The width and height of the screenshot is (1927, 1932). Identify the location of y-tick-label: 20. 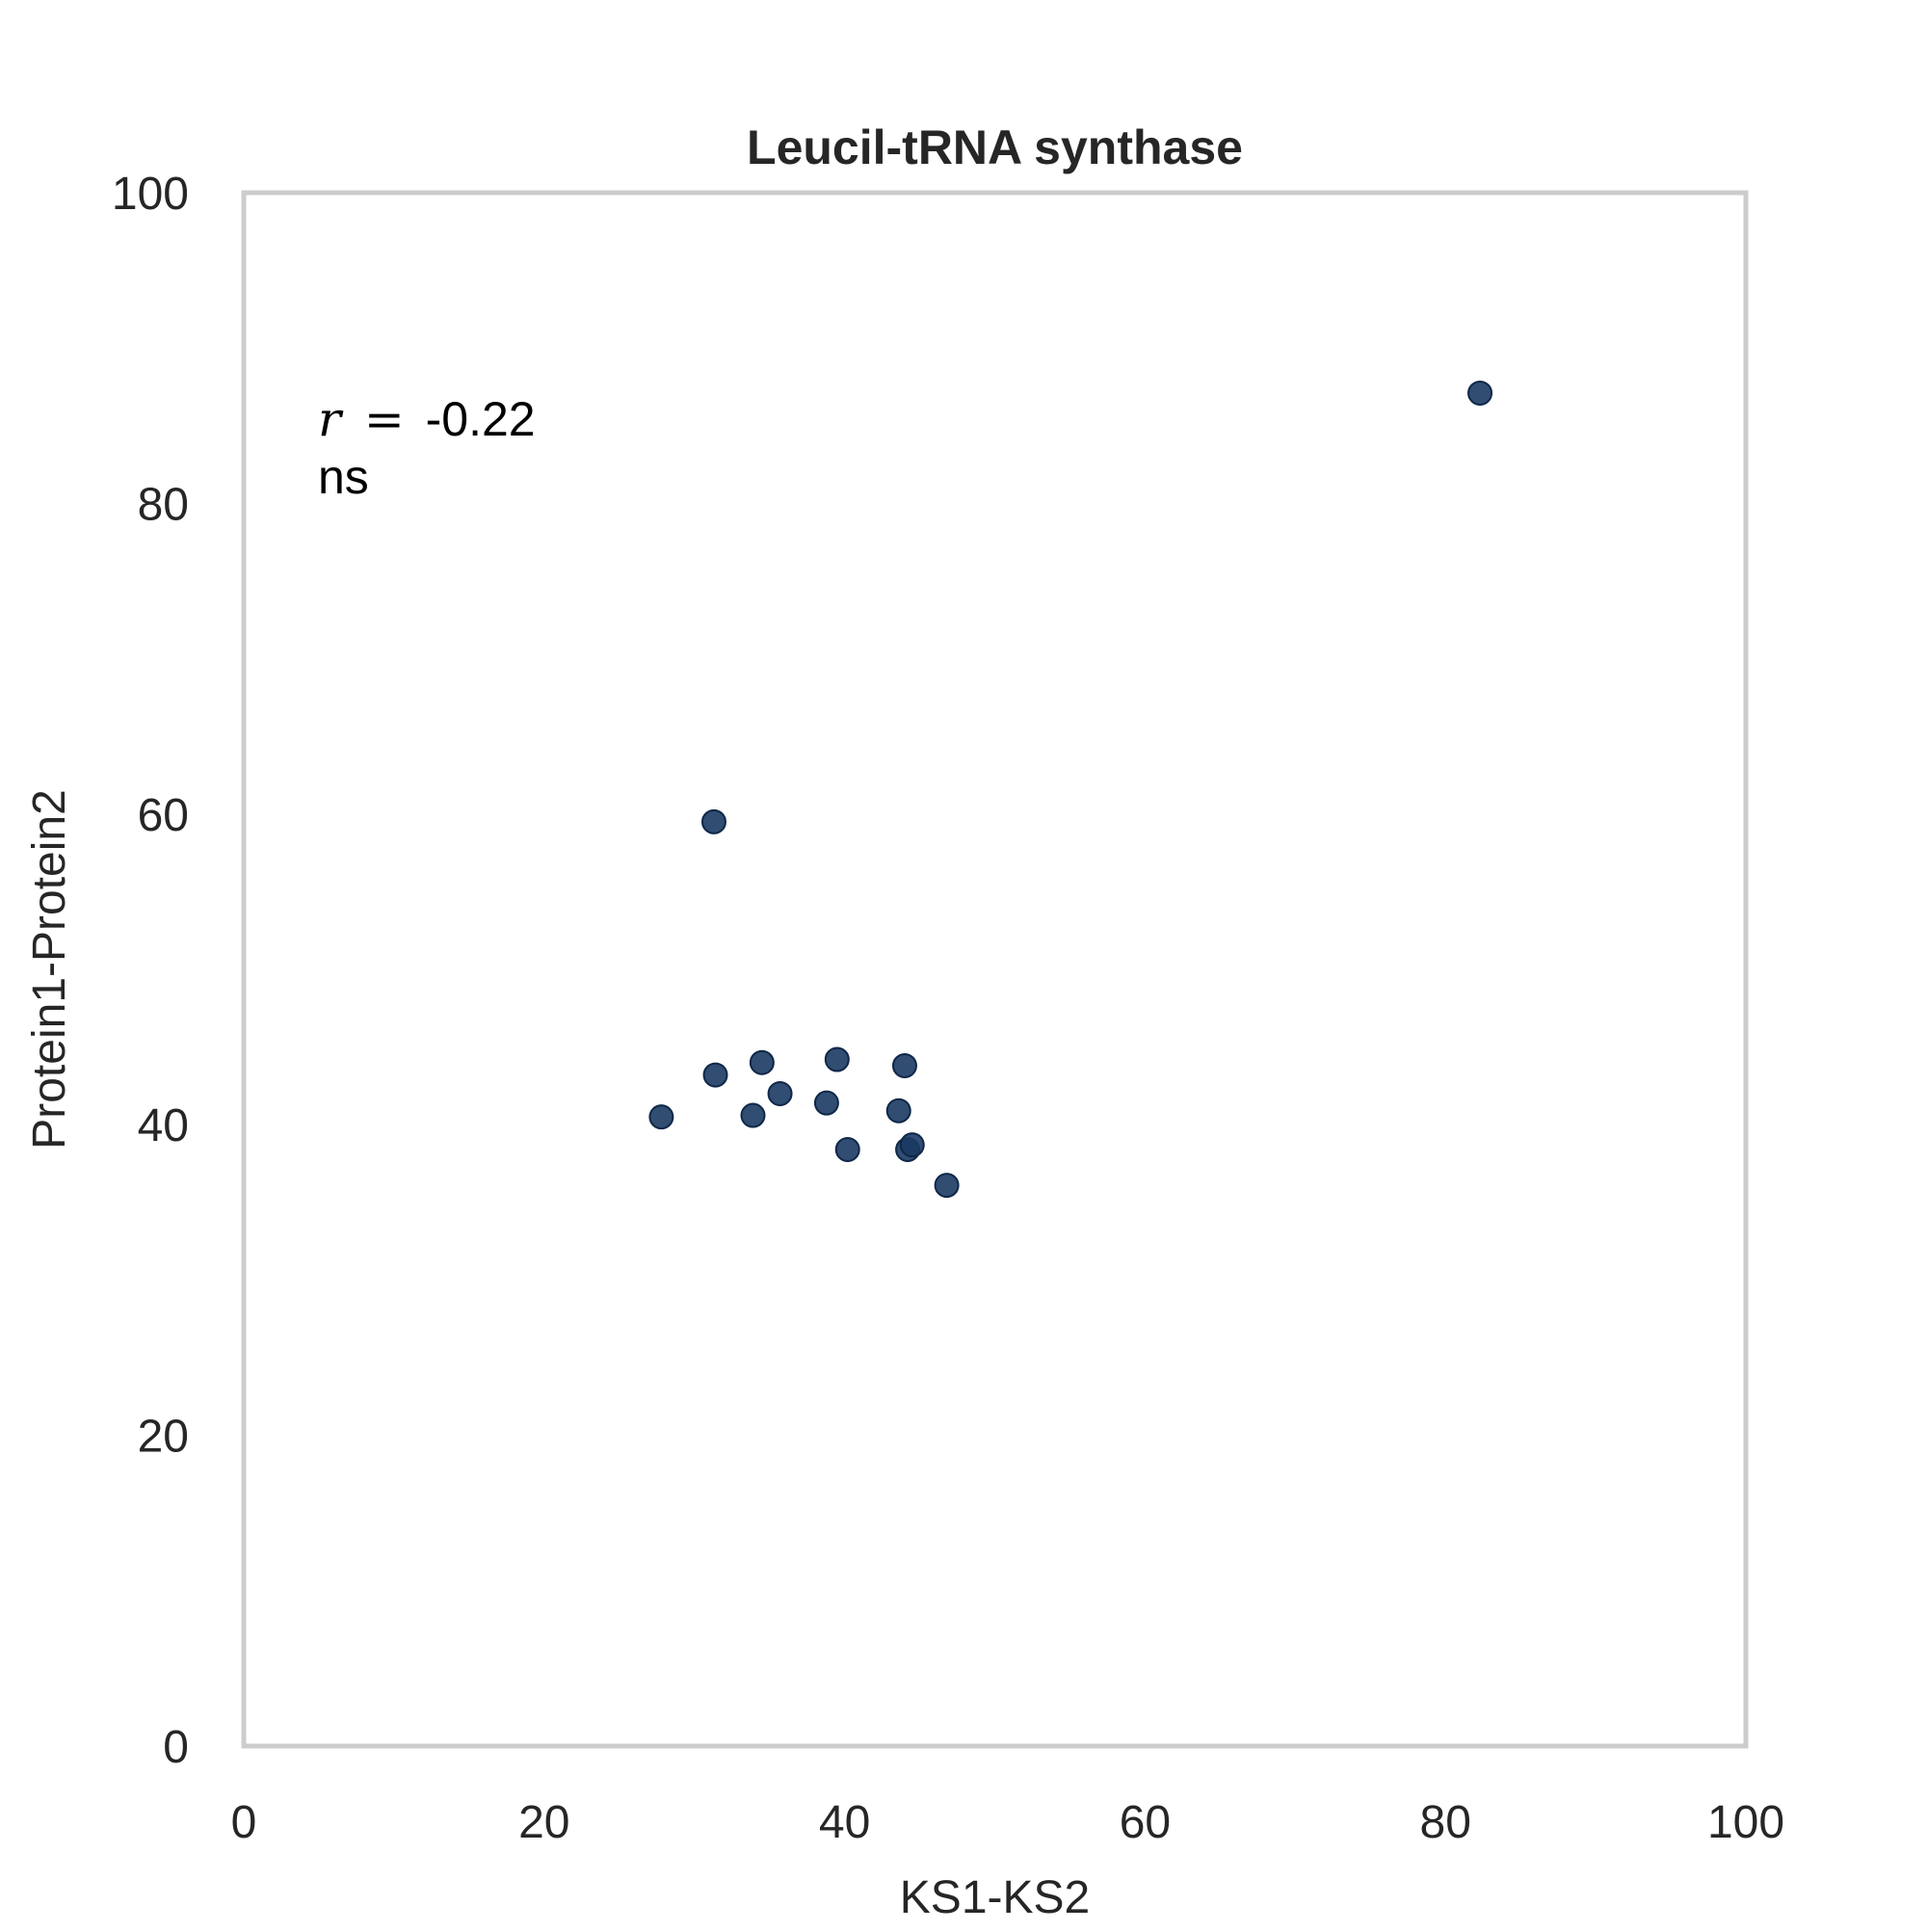
(163, 1437).